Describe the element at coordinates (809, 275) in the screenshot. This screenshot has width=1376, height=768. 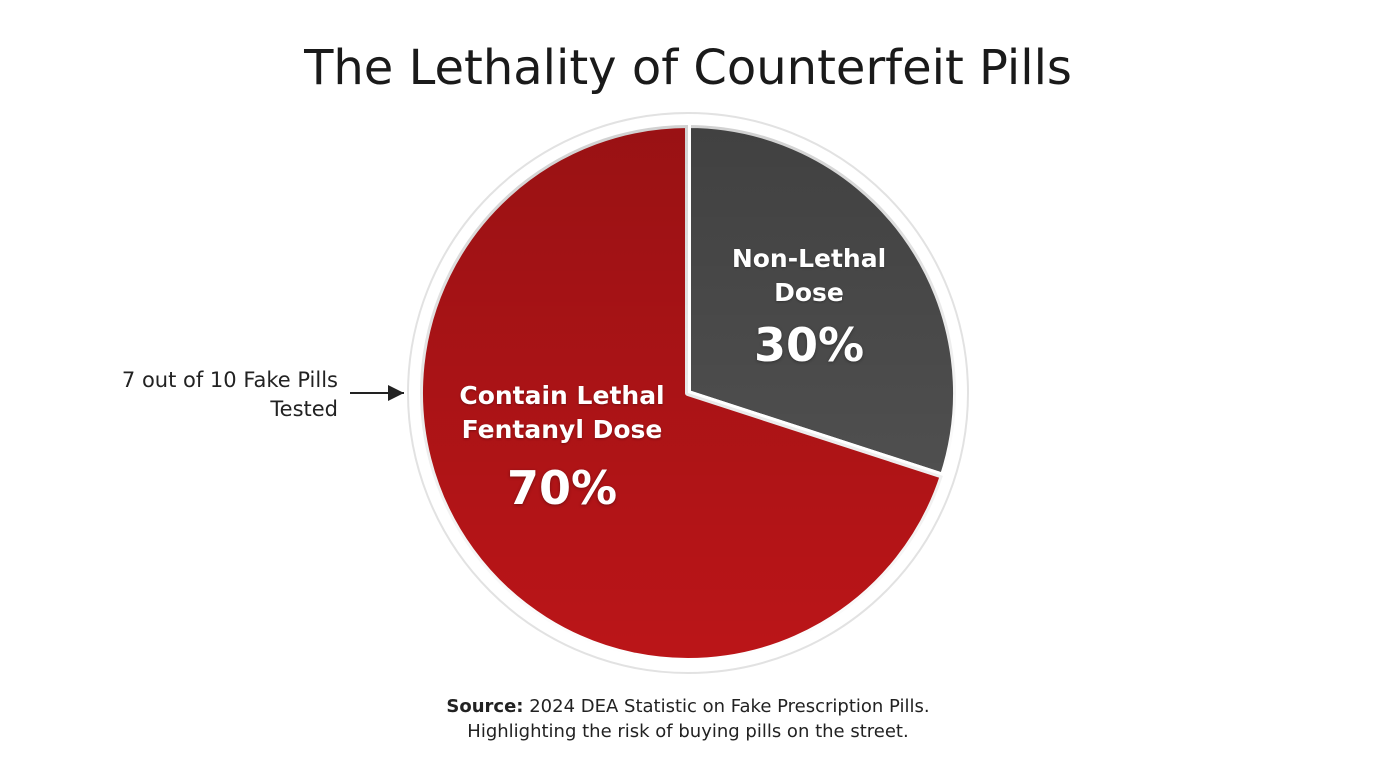
I see `slice-label: Non-Lethal Dose` at that location.